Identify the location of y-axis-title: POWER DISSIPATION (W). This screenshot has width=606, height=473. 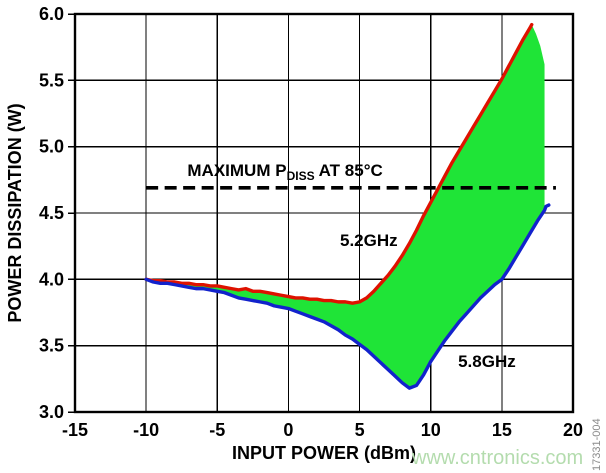
(15, 212).